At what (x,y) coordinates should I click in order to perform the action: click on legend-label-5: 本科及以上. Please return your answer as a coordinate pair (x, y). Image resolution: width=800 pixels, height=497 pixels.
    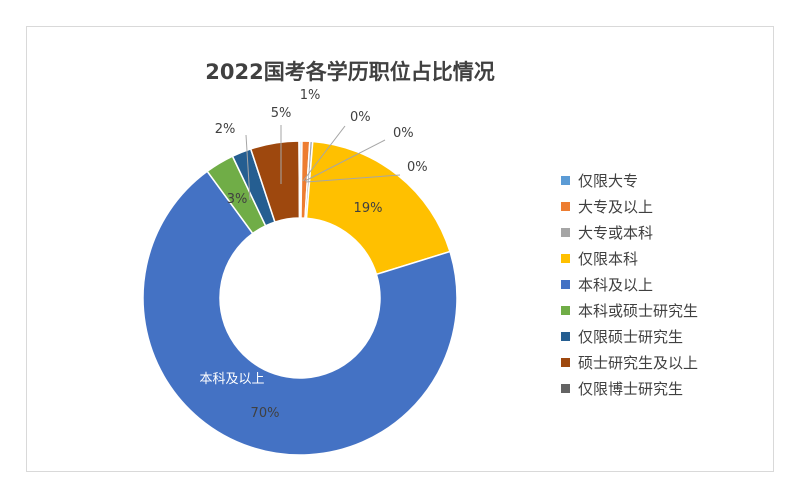
    Looking at the image, I should click on (615, 285).